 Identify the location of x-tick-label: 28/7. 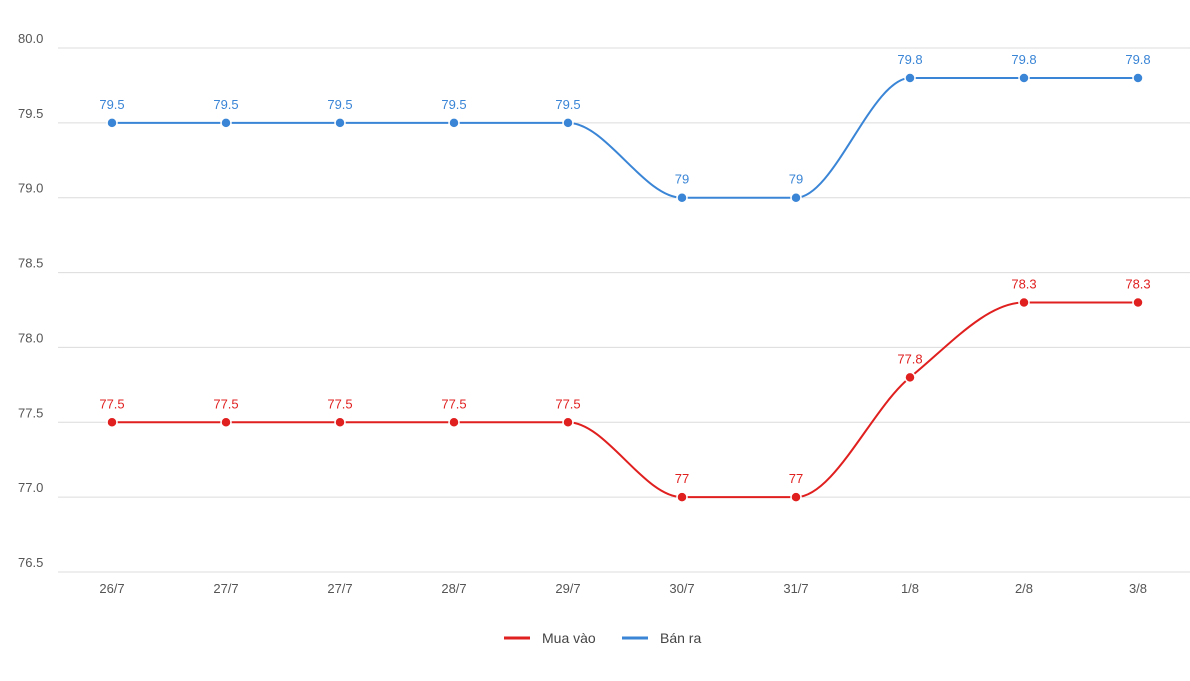
(453, 588).